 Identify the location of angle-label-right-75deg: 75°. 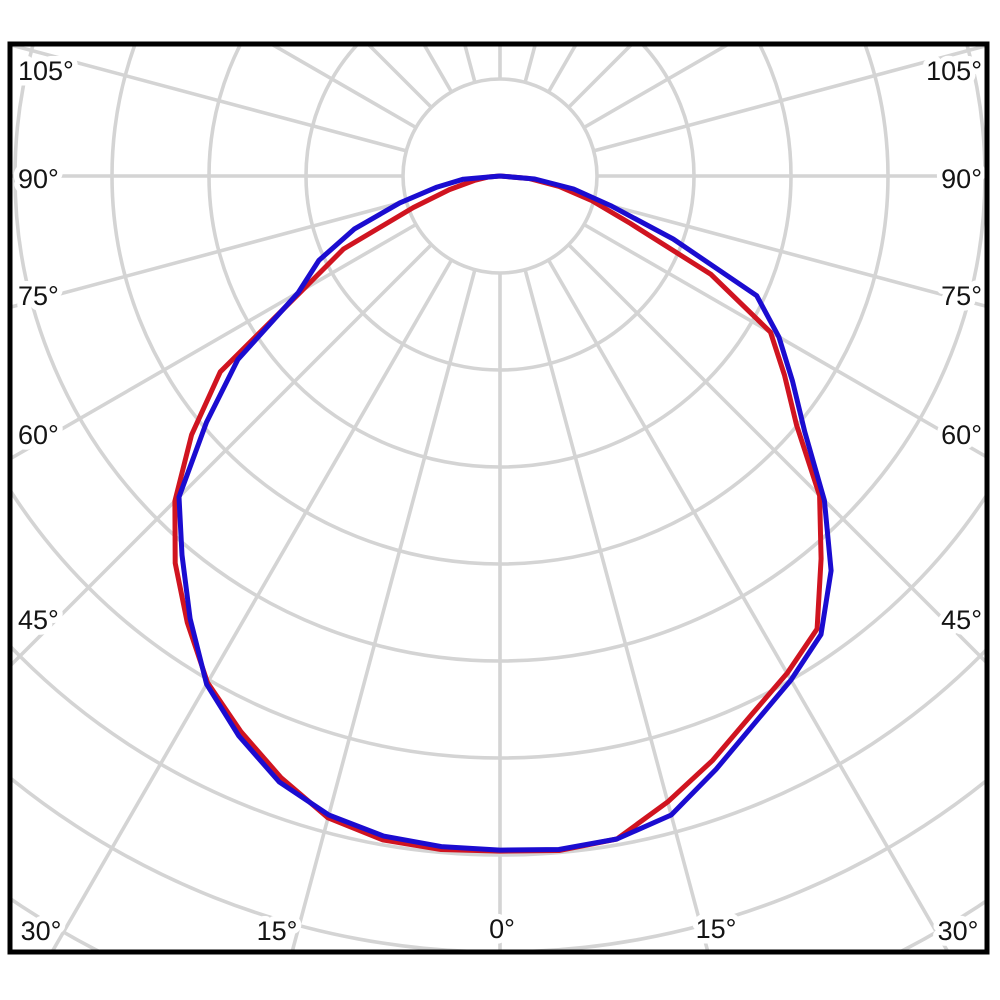
(961, 296).